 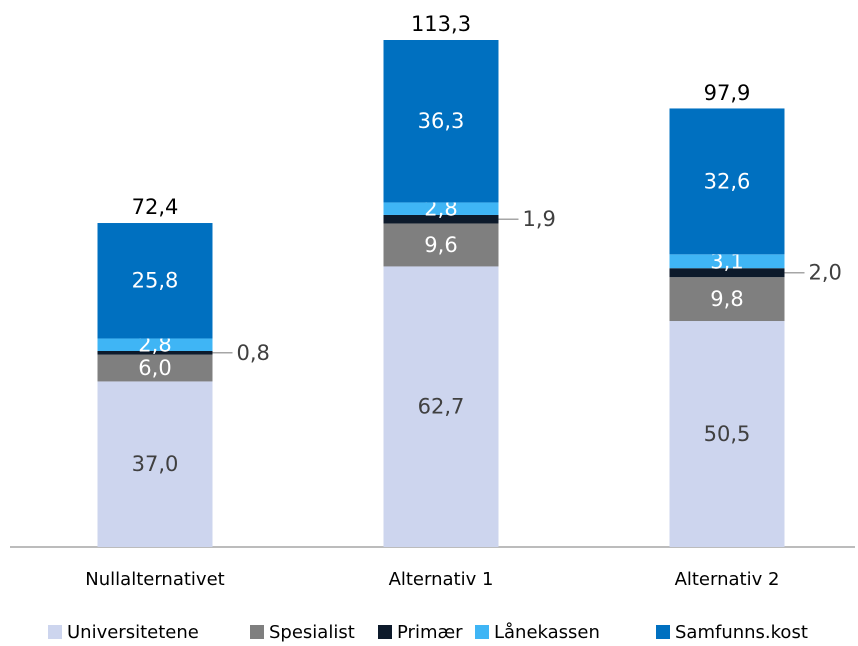 I want to click on data-label: 25,8, so click(x=155, y=281).